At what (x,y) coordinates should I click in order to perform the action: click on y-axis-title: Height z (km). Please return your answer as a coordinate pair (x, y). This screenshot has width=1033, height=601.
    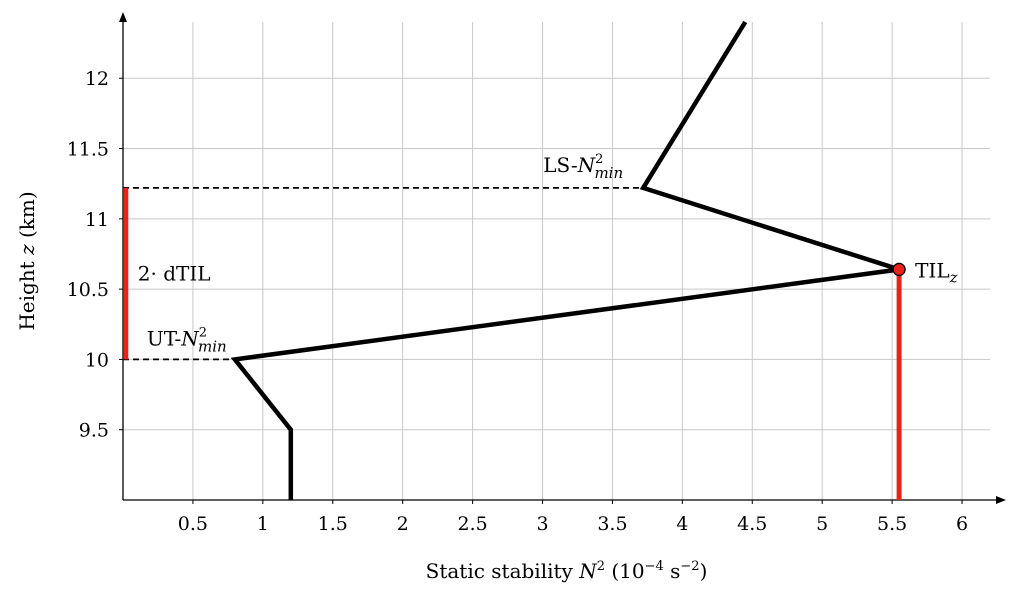
    Looking at the image, I should click on (27, 260).